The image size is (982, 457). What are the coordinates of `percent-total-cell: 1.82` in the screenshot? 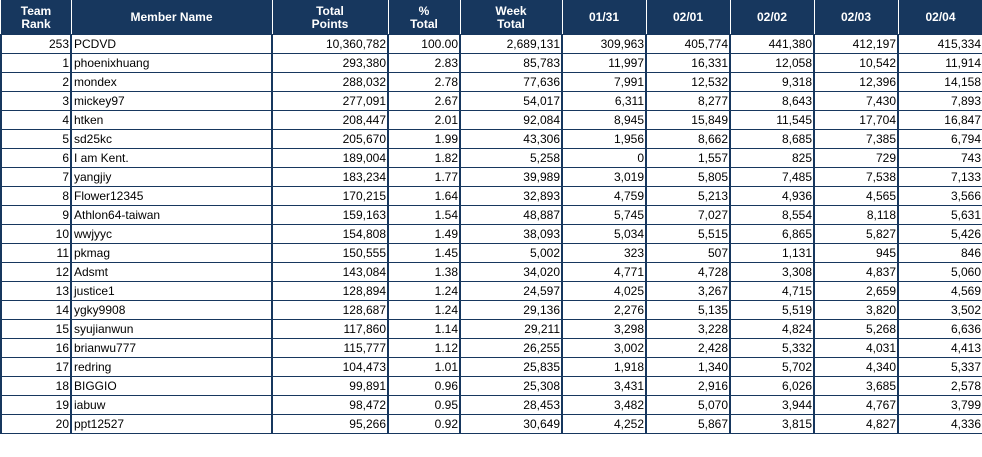 It's located at (424, 158).